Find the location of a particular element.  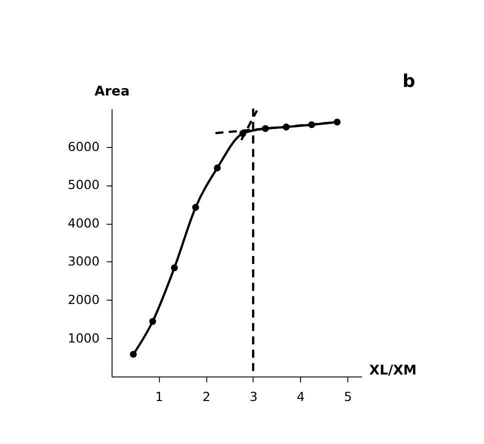

y-tick-label: 6000 is located at coordinates (84, 146).